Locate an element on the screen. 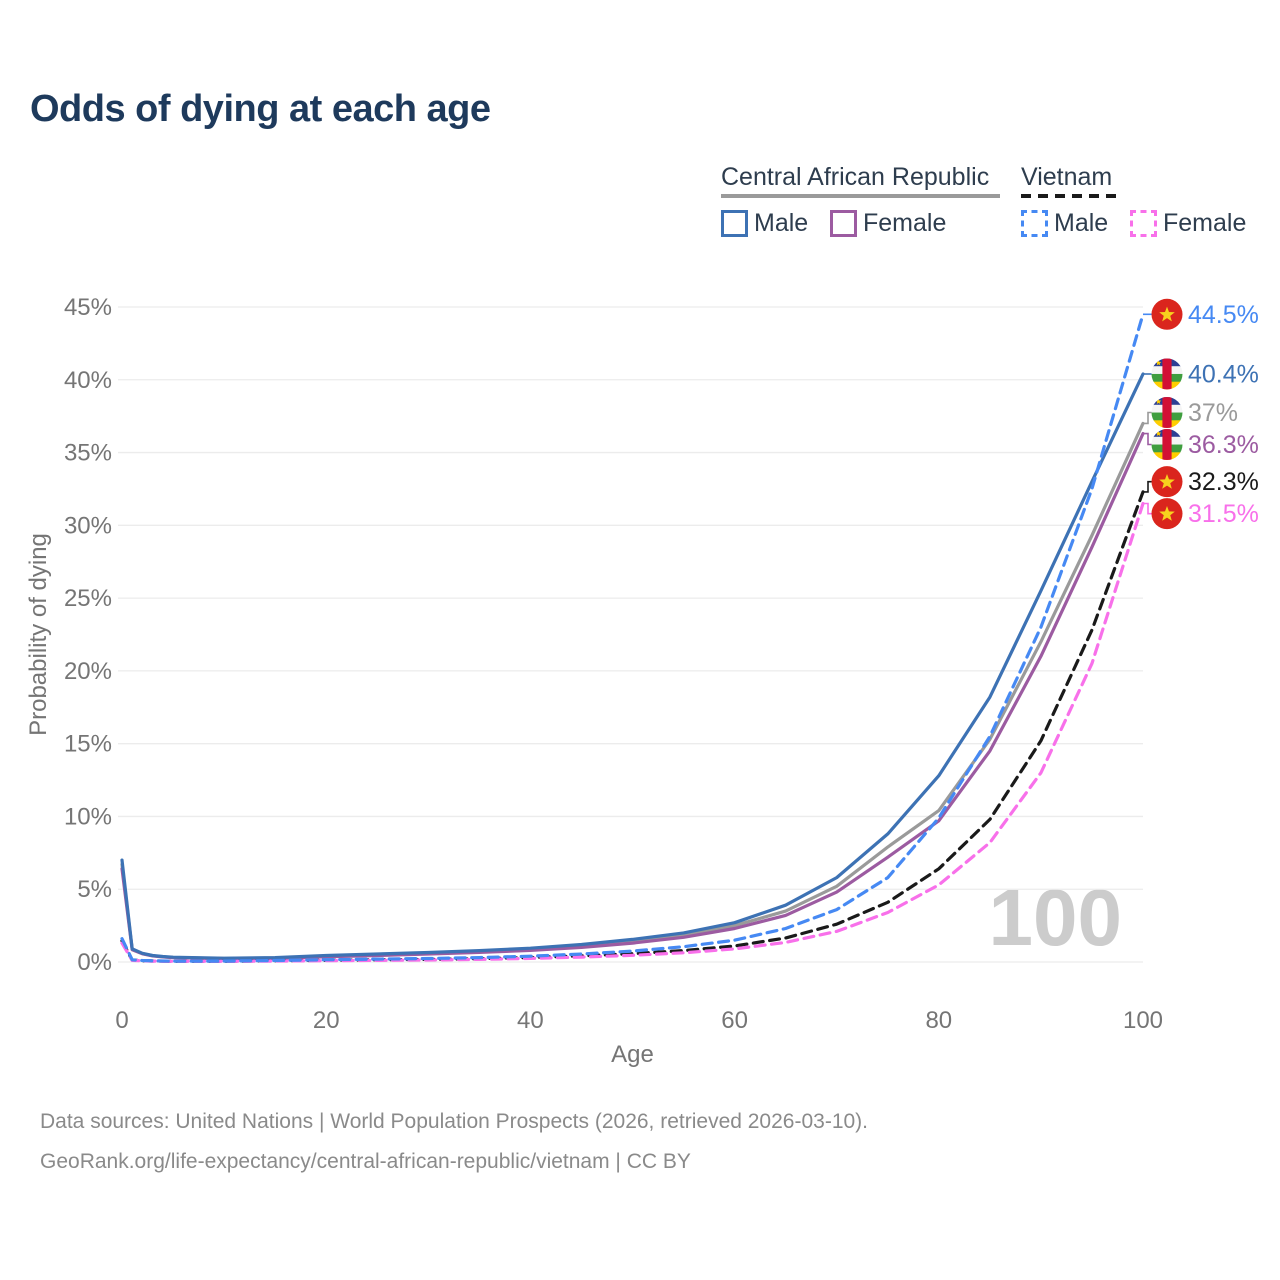 The image size is (1280, 1280). y-tick-label: 45% is located at coordinates (88, 307).